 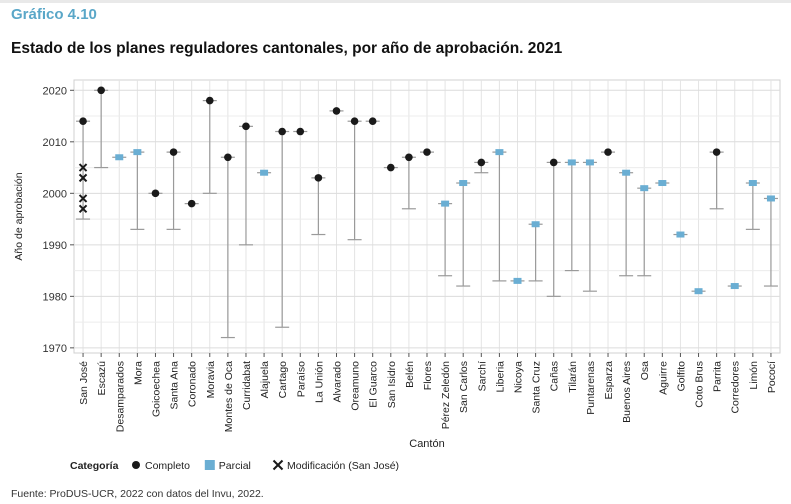 I want to click on x-tick-label: Pérez Zeledón, so click(x=446, y=395).